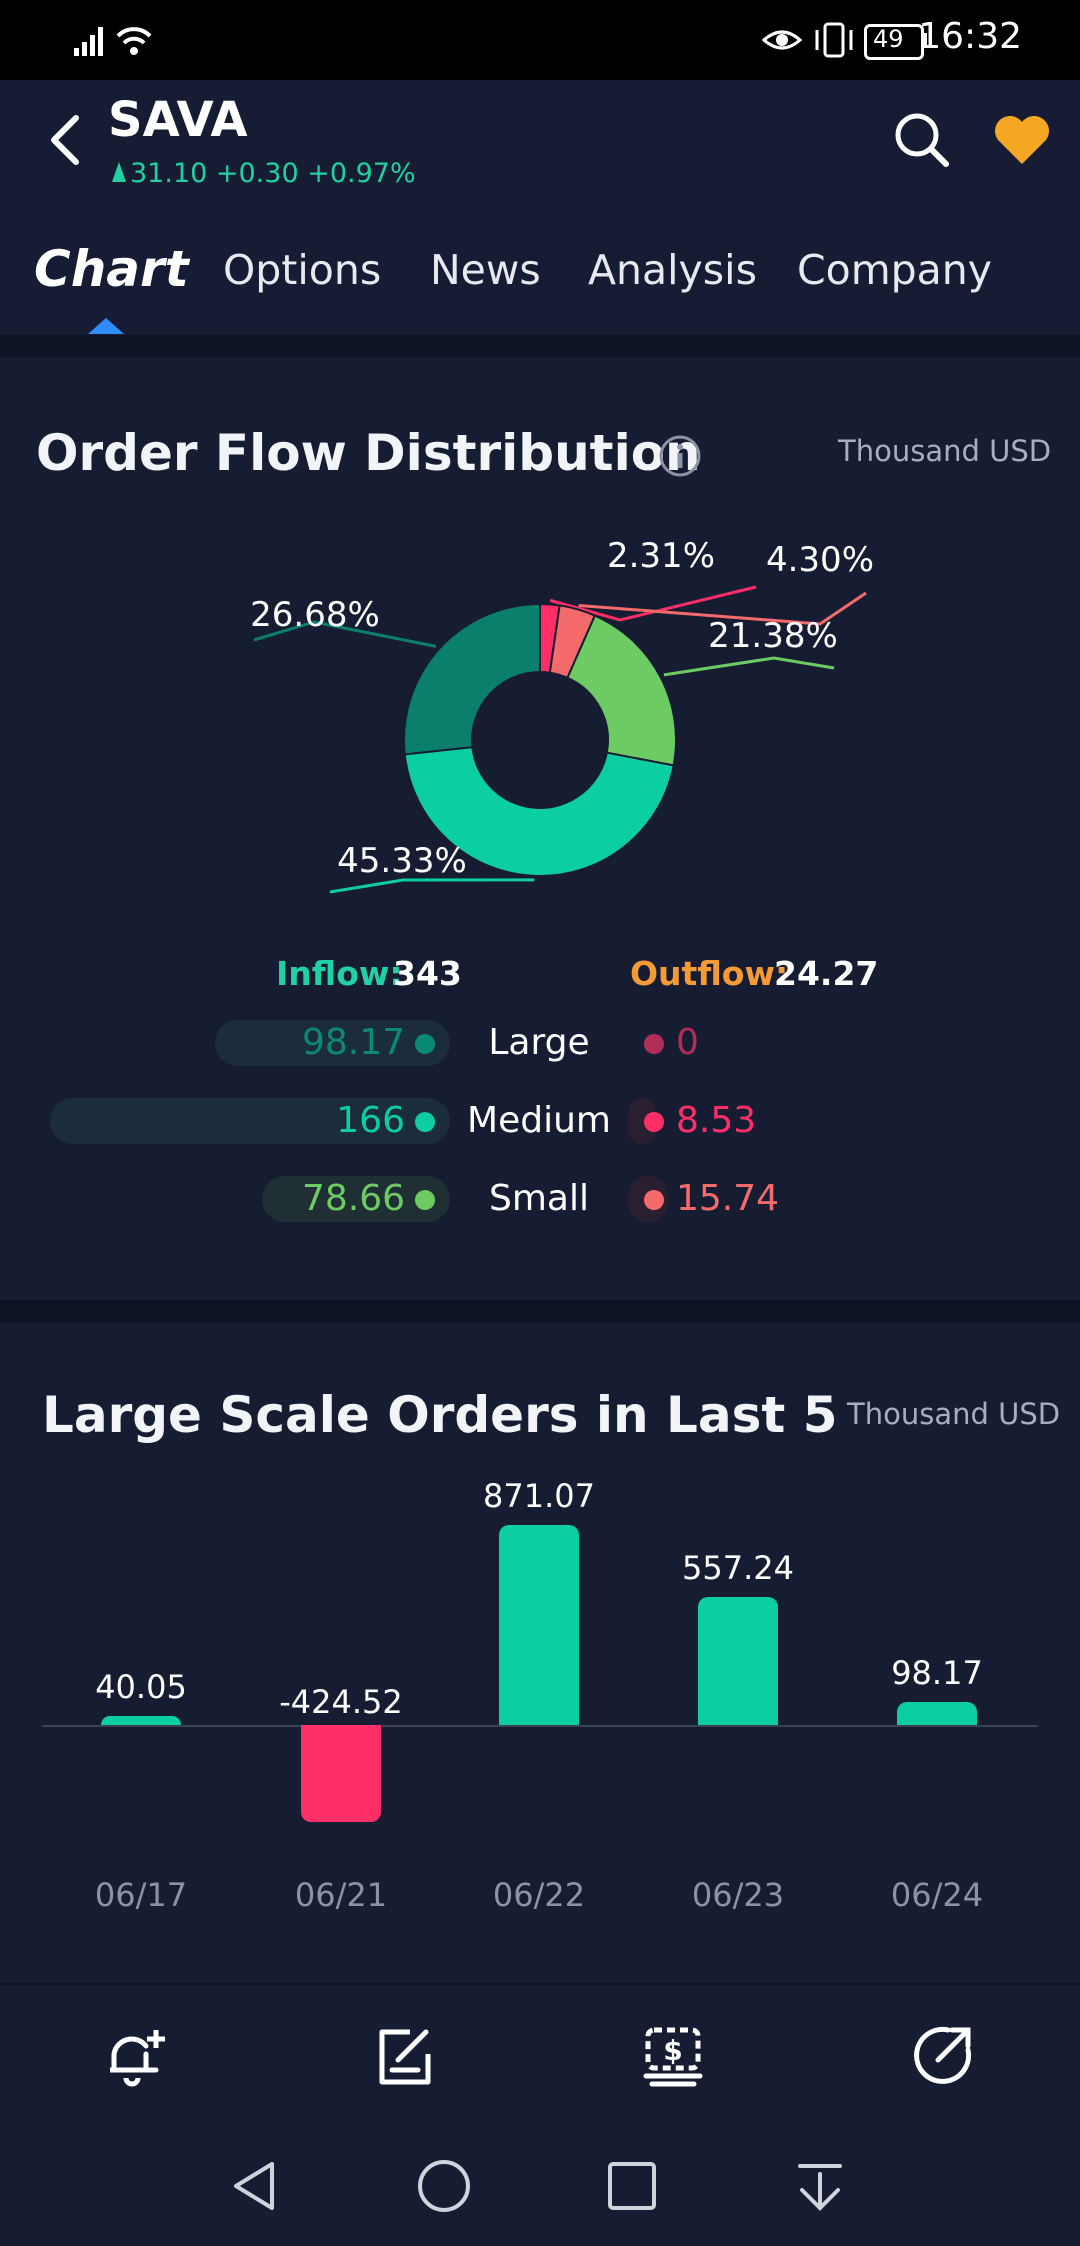 Image resolution: width=1080 pixels, height=2246 pixels. What do you see at coordinates (440, 1415) in the screenshot?
I see `large-orders-title: Large Scale Orders in Last 5` at bounding box center [440, 1415].